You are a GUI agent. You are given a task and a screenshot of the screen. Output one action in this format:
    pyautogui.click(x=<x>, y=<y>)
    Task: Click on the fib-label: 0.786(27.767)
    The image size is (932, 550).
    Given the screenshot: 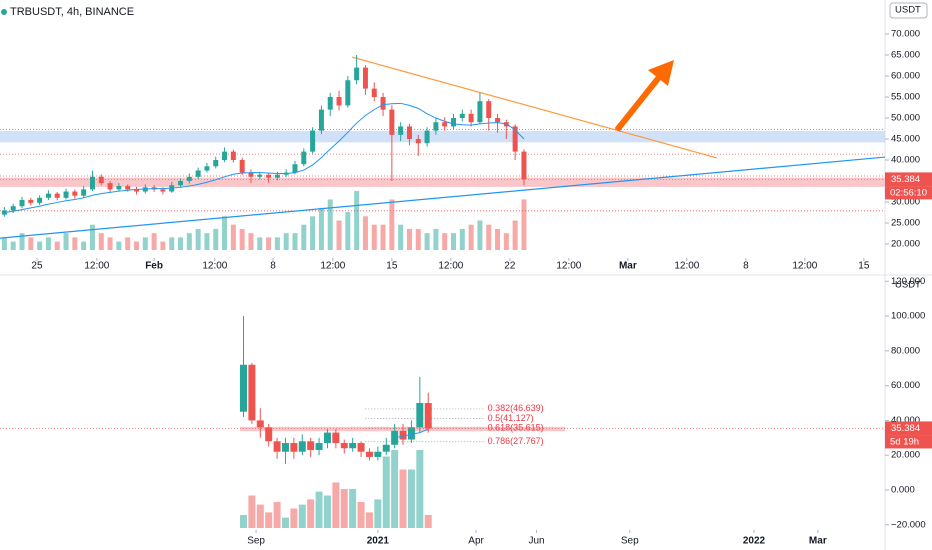 What is the action you would take?
    pyautogui.click(x=516, y=441)
    